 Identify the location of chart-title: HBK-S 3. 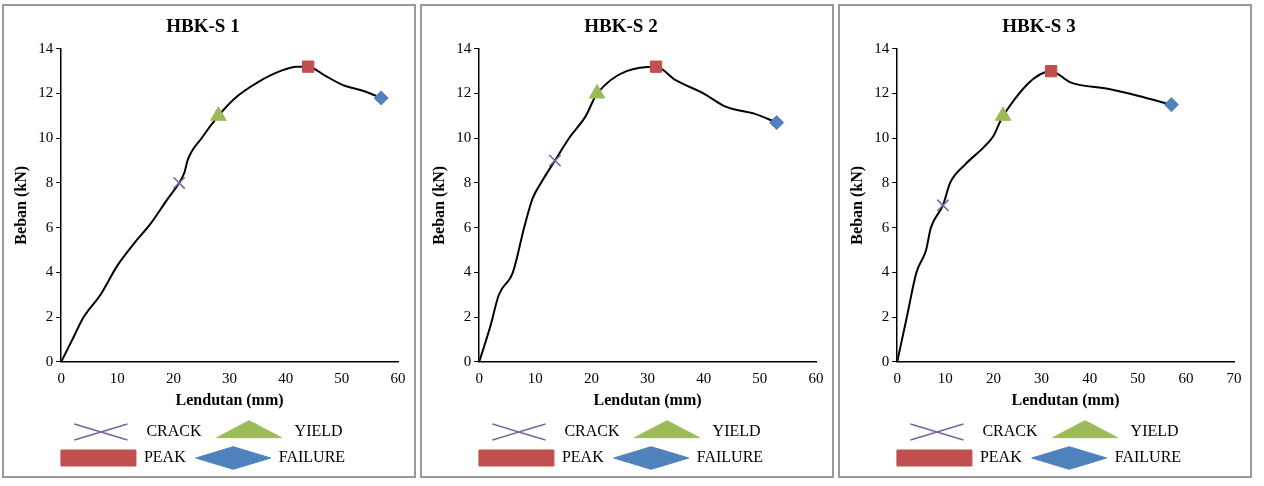
(1039, 26).